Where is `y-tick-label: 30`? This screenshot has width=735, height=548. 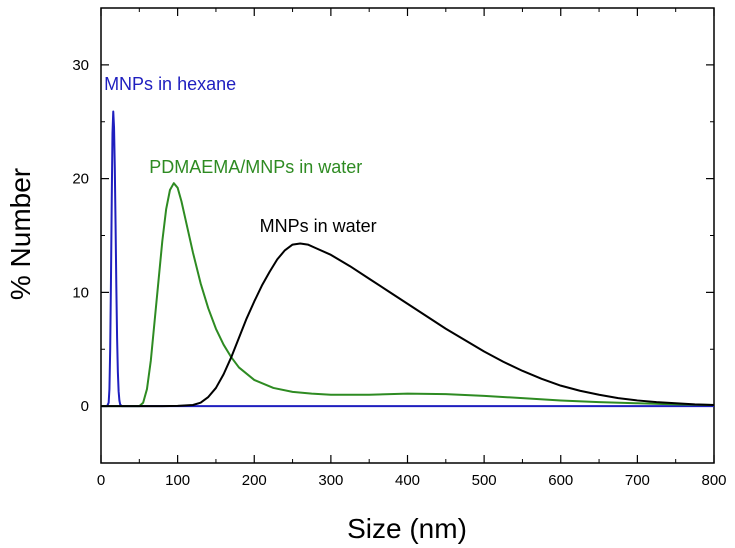 y-tick-label: 30 is located at coordinates (80, 65).